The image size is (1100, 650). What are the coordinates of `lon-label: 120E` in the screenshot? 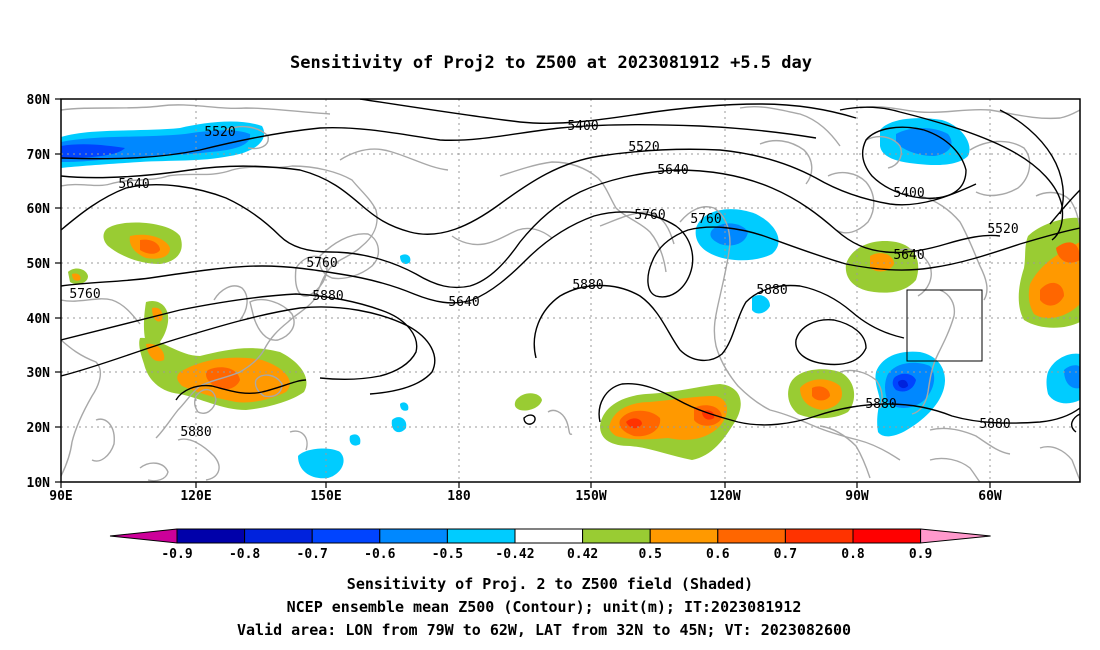 It's located at (195, 496).